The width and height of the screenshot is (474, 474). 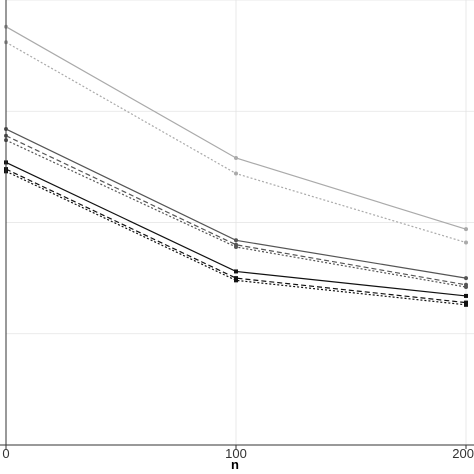 I want to click on x-tick-label-0: 0, so click(x=5, y=453).